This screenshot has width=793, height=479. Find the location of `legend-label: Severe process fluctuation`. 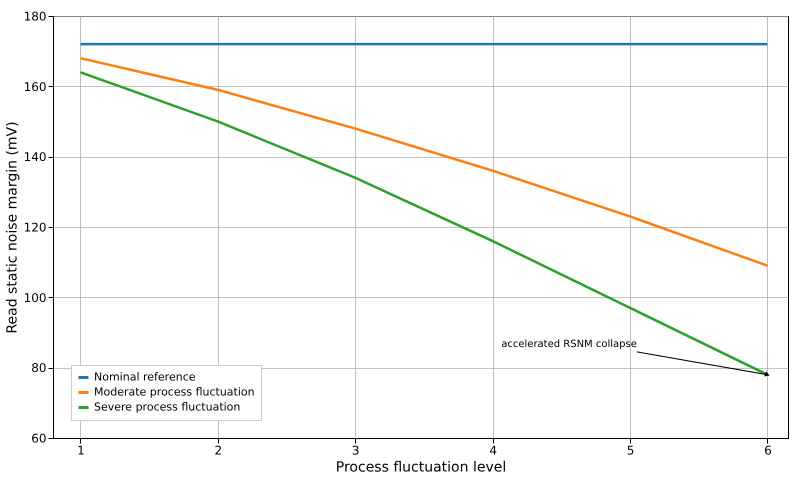

legend-label: Severe process fluctuation is located at coordinates (167, 407).